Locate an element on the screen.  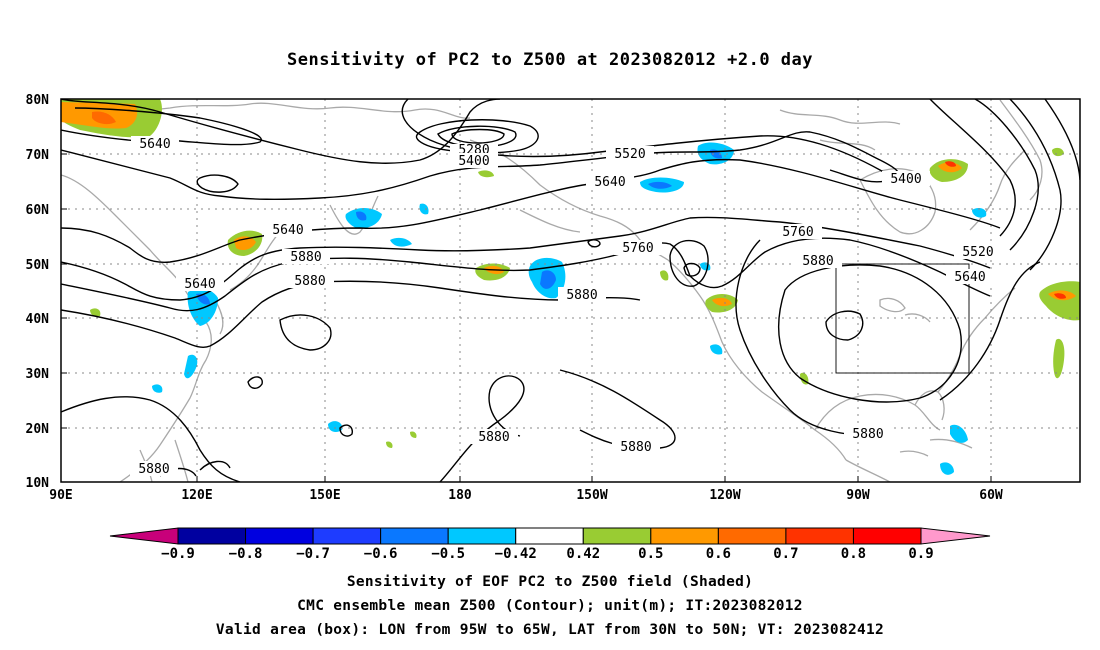
lon-label: 150W is located at coordinates (591, 495).